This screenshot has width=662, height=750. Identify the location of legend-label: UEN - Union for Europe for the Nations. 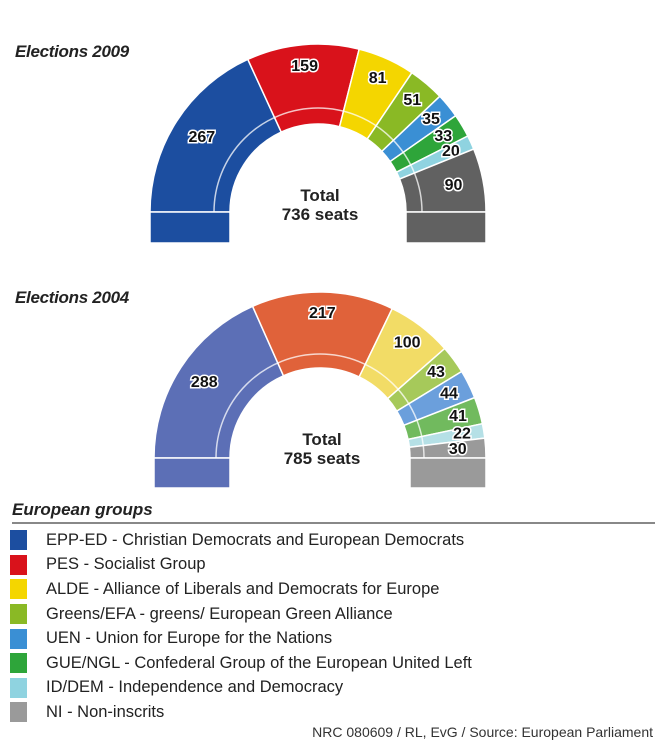
(189, 638).